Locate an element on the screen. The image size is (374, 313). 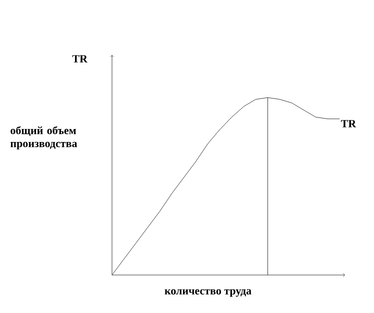
text: общий объем производства is located at coordinates (44, 138).